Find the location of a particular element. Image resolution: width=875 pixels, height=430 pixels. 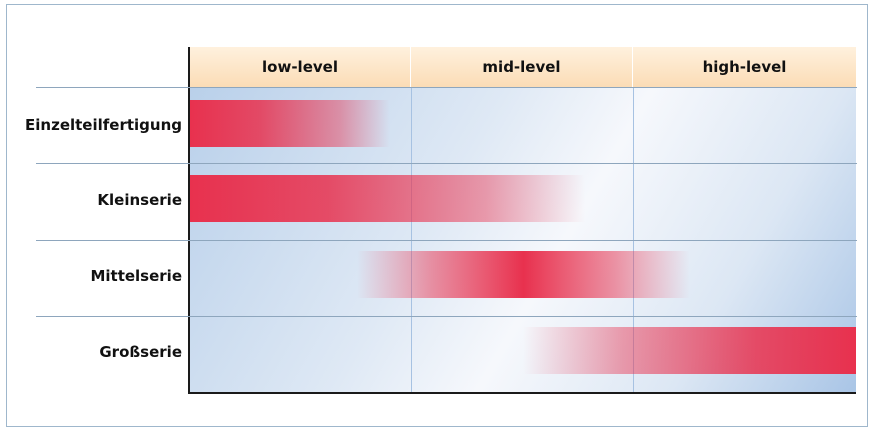

range-bar-einzelteilfertigung is located at coordinates (290, 123).